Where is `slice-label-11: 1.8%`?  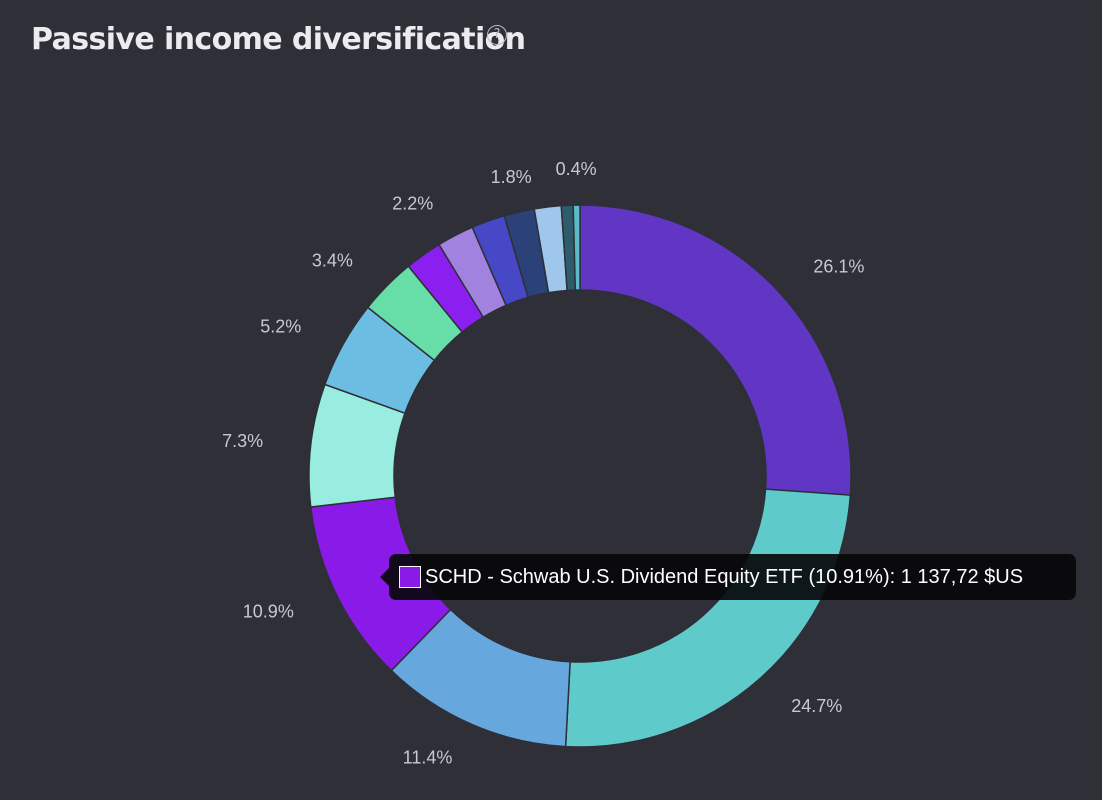 slice-label-11: 1.8% is located at coordinates (511, 177).